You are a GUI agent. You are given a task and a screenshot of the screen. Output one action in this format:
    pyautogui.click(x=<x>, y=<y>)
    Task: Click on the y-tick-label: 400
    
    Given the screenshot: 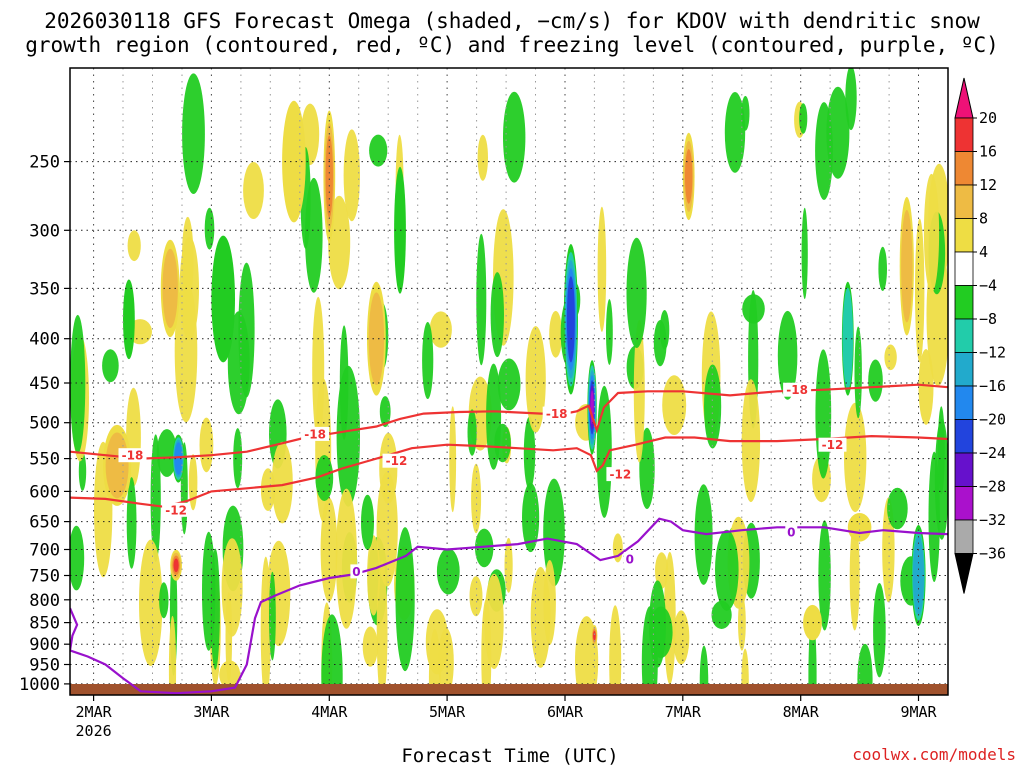 What is the action you would take?
    pyautogui.click(x=44, y=340)
    